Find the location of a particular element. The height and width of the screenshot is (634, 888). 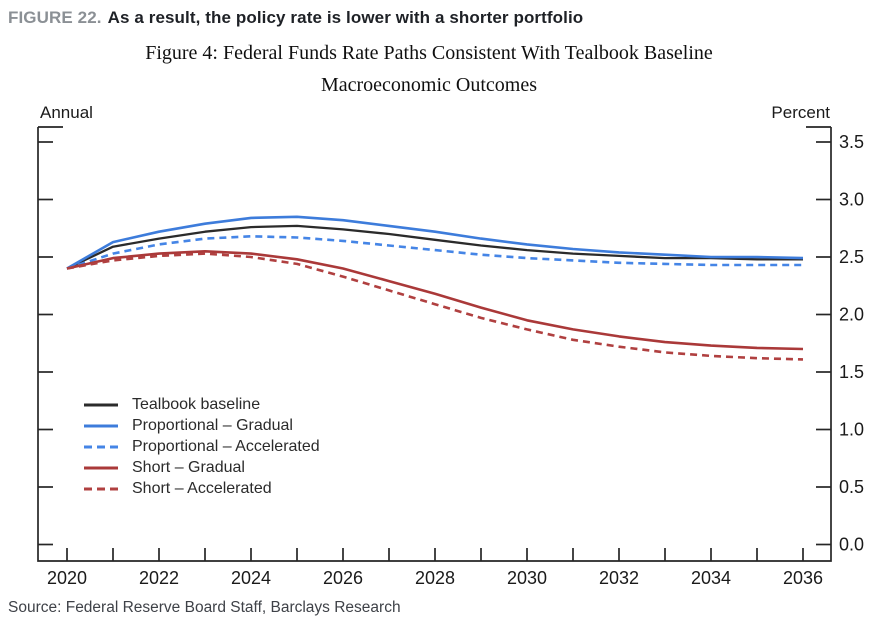

chart-title-line2: Macroeconomic Outcomes is located at coordinates (429, 85).